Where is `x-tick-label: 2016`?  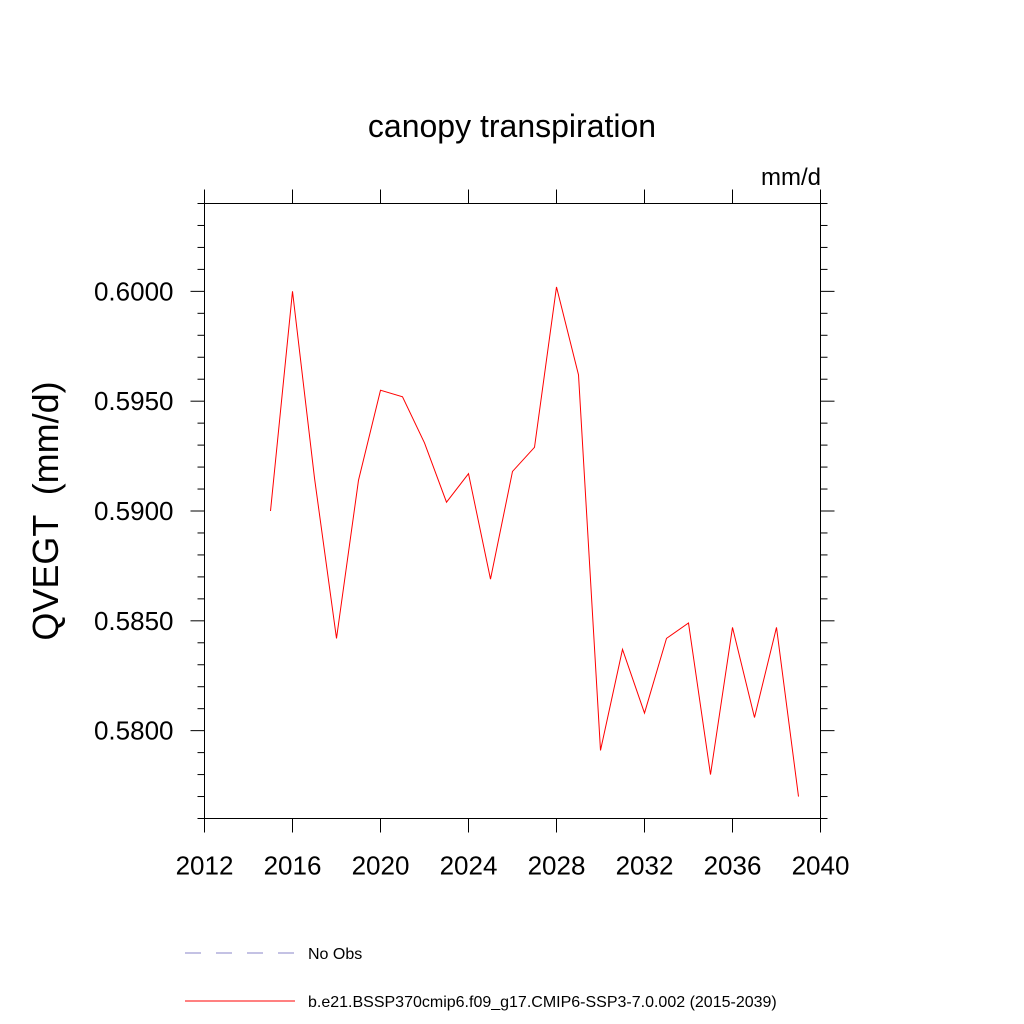 x-tick-label: 2016 is located at coordinates (293, 866).